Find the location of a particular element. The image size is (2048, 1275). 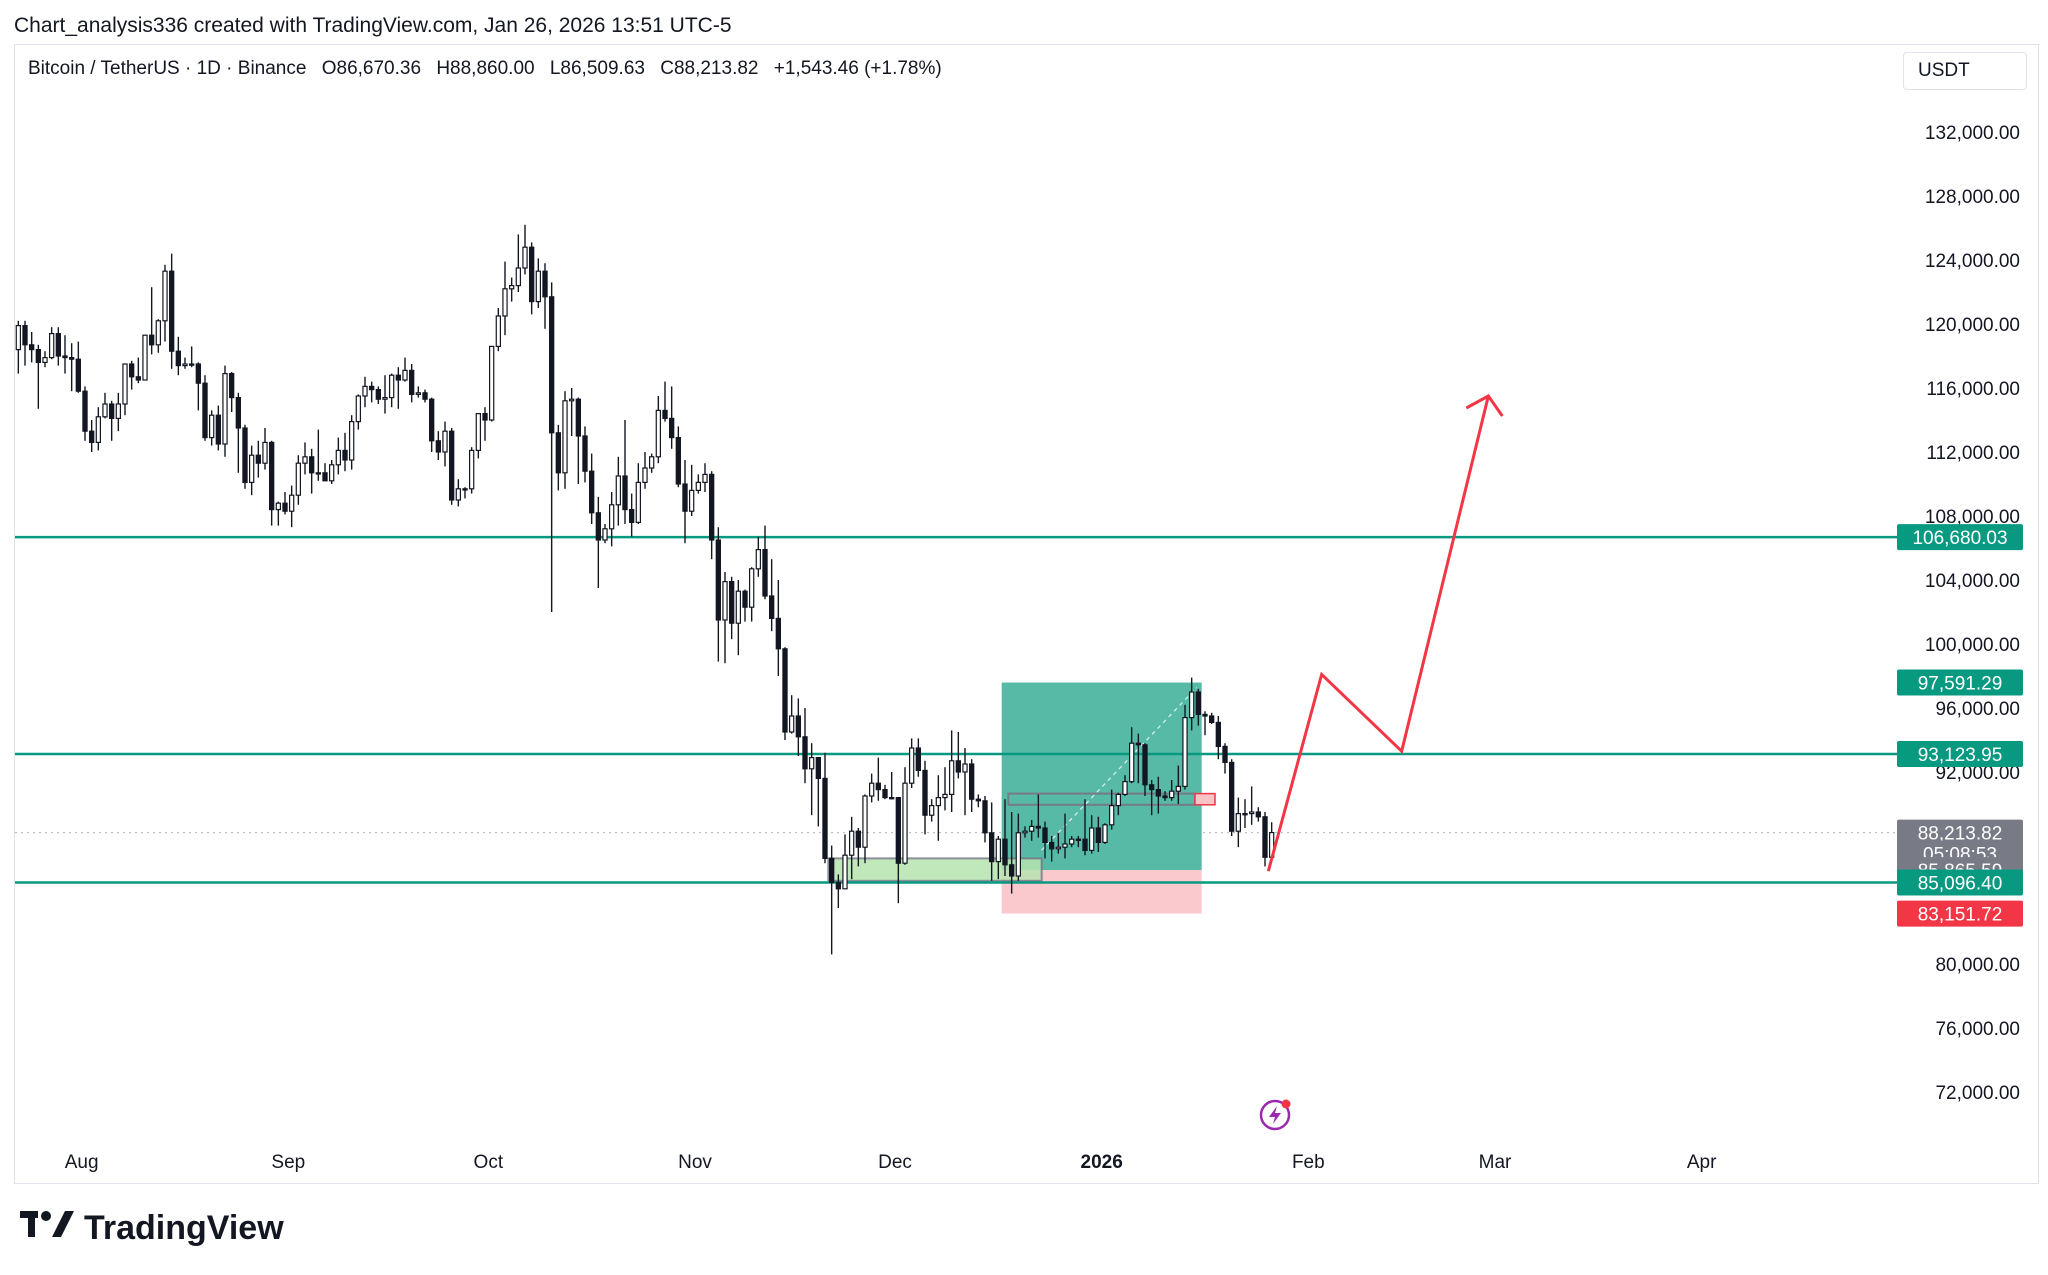

currency-selector: USDT is located at coordinates (1965, 71).